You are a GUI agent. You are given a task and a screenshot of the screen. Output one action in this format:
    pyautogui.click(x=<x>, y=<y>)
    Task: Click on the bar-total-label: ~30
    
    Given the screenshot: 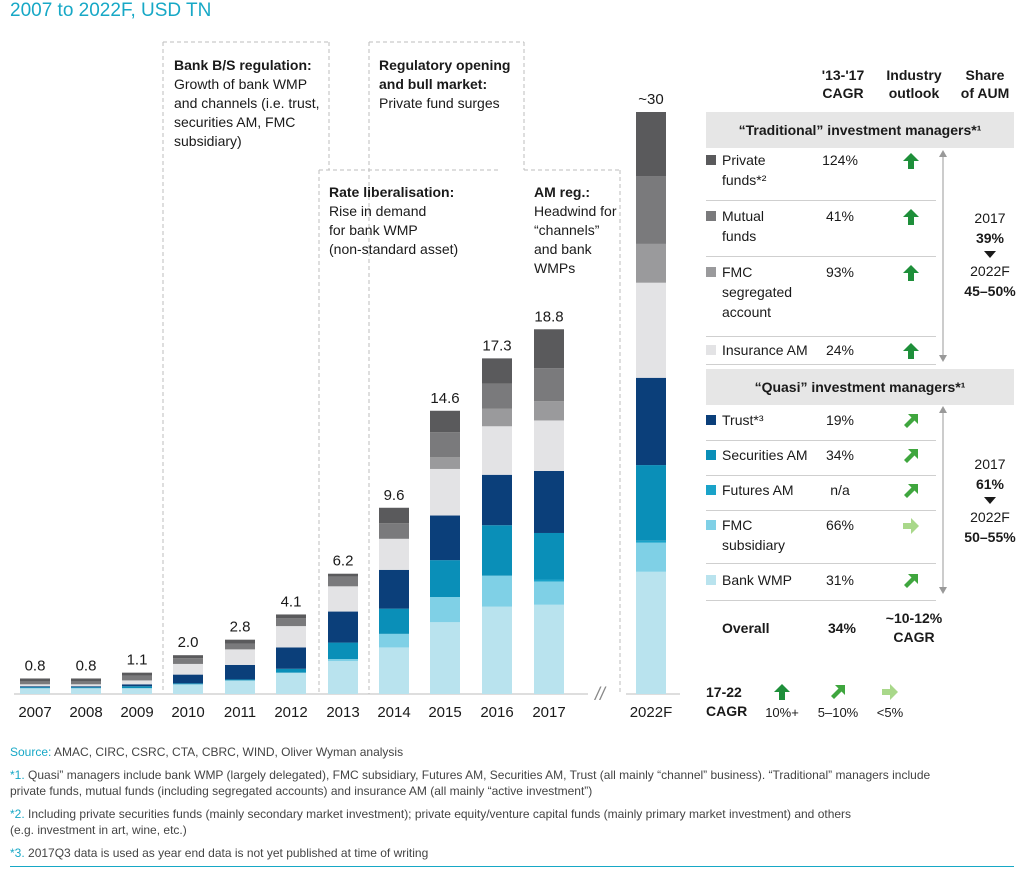 What is the action you would take?
    pyautogui.click(x=650, y=99)
    